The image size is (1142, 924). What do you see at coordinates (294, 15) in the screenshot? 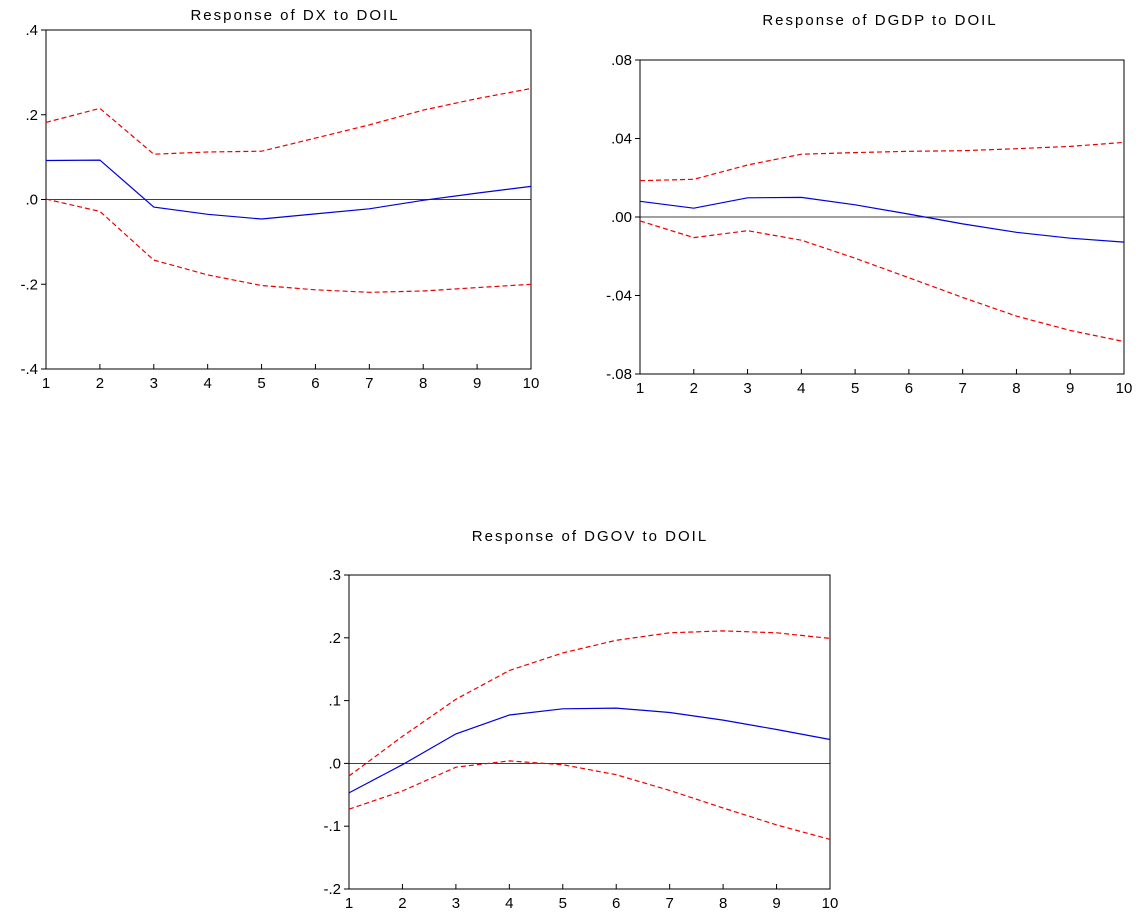
I see `chart-title: Response of DX to DOIL` at bounding box center [294, 15].